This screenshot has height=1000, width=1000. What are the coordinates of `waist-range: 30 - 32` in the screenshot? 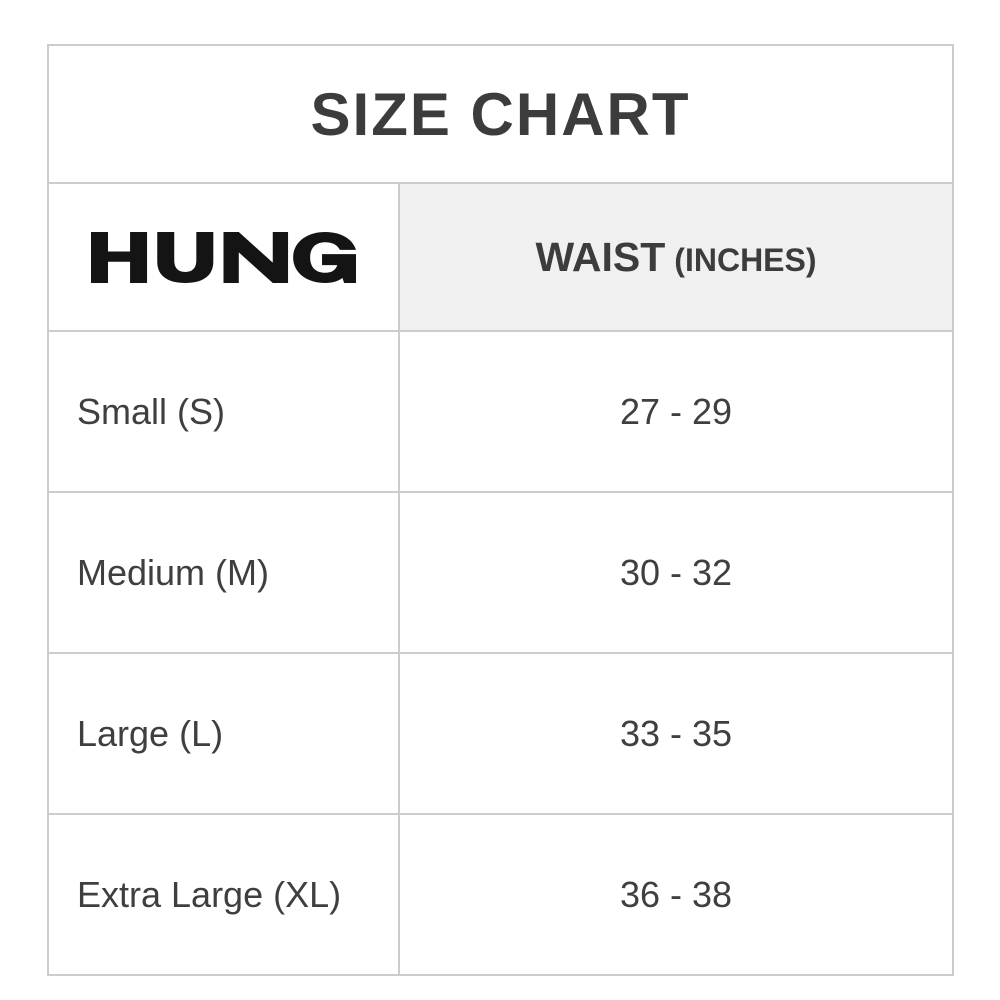 It's located at (676, 572).